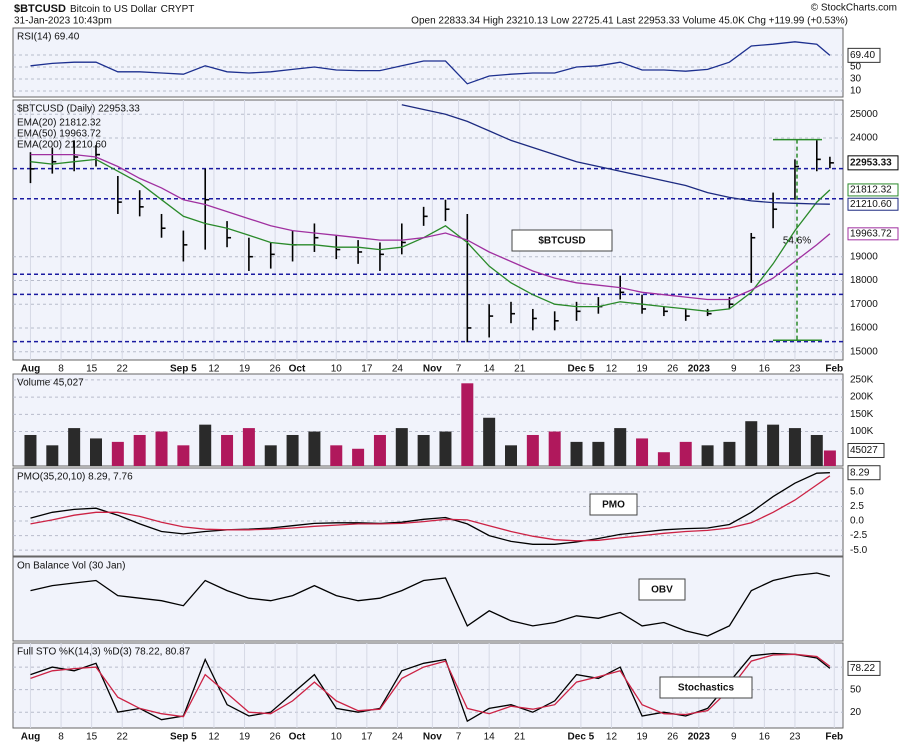 Image resolution: width=900 pixels, height=750 pixels. I want to click on y-tick-label: 25000, so click(864, 114).